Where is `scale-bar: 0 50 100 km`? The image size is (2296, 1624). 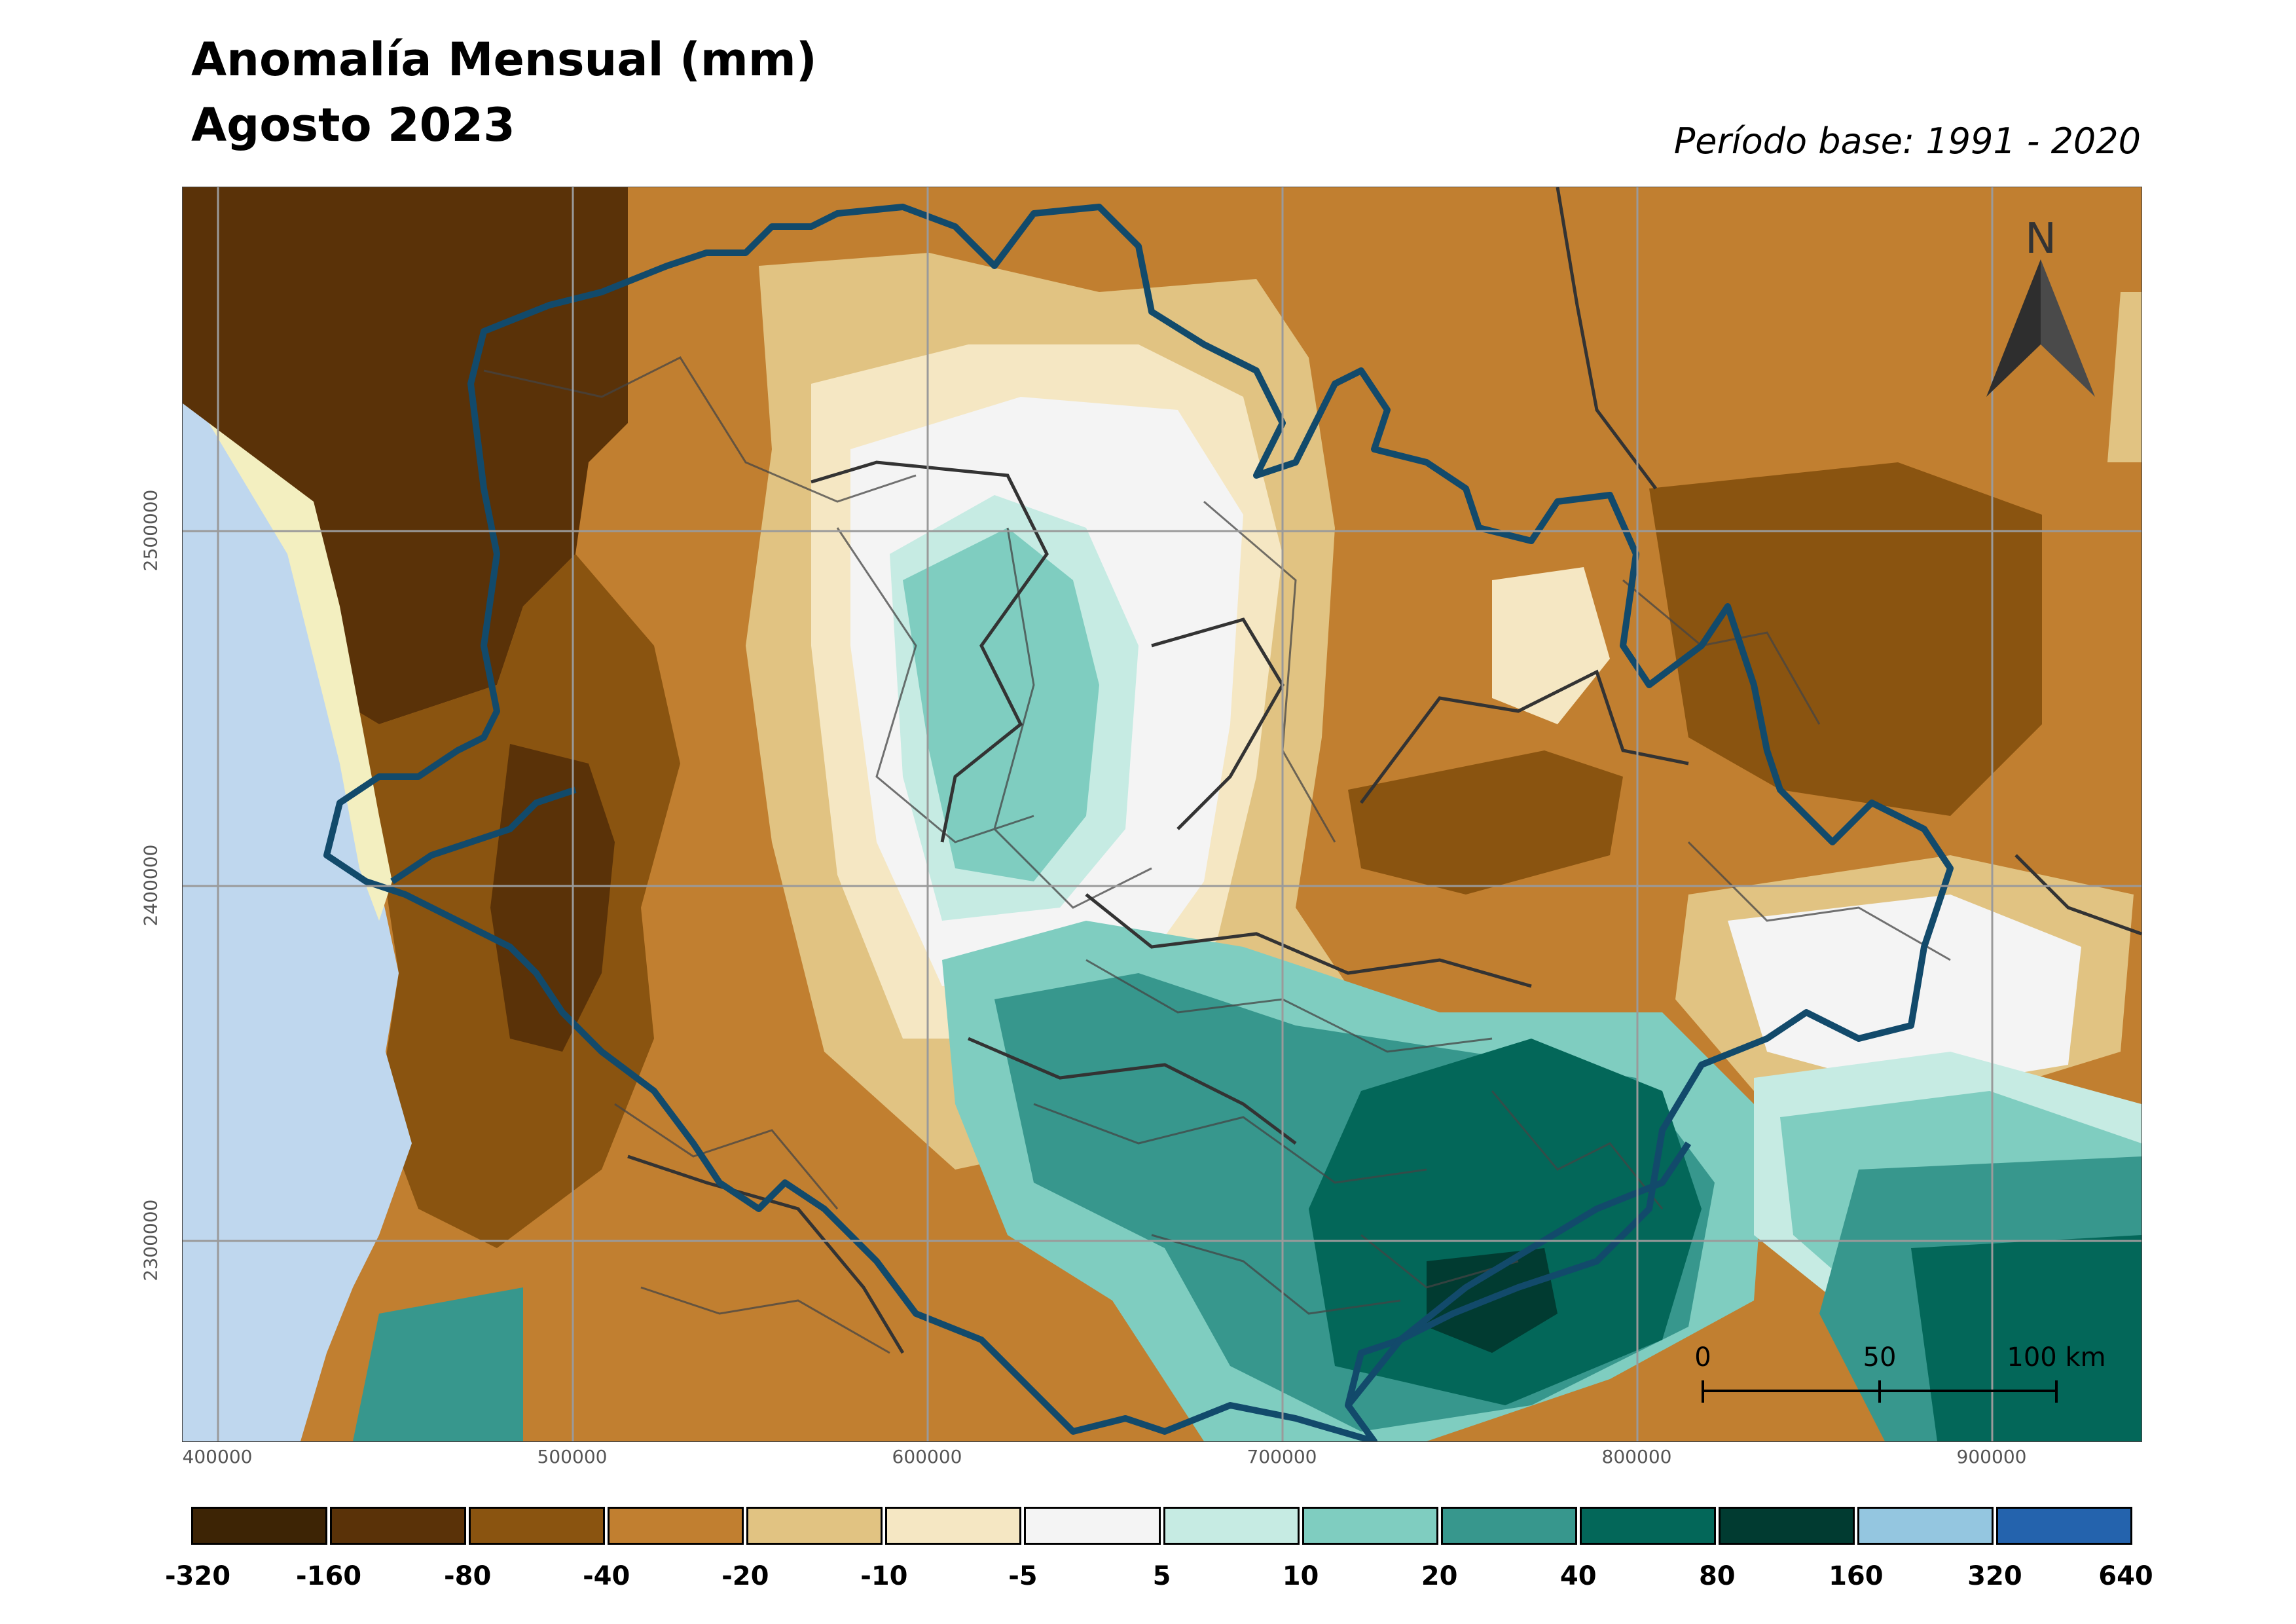
scale-bar: 0 50 100 km is located at coordinates (1900, 1372).